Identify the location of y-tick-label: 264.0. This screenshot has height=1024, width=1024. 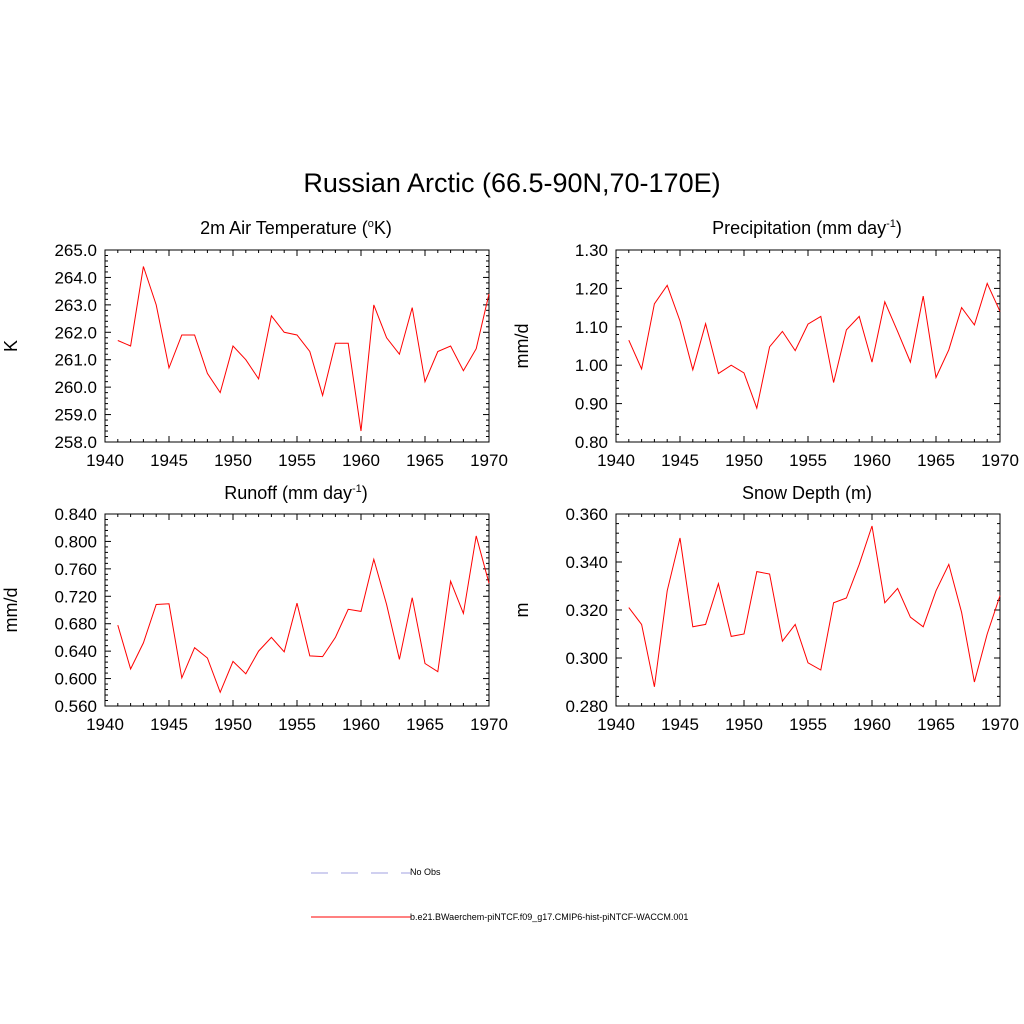
(75, 277).